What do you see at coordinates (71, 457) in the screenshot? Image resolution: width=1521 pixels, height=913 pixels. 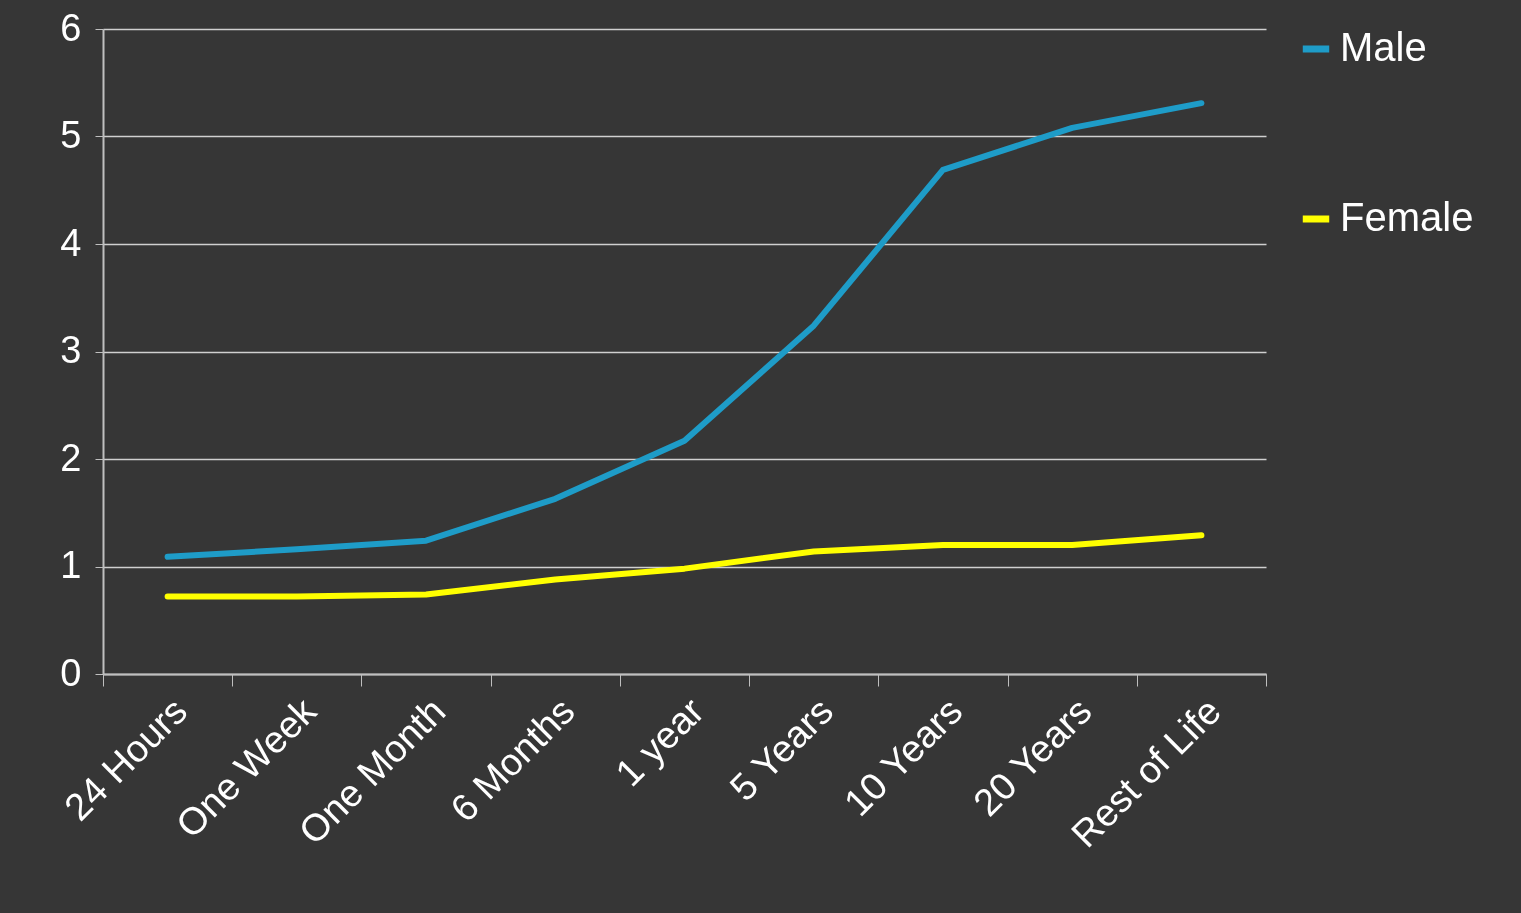 I see `y-tick-label: 2` at bounding box center [71, 457].